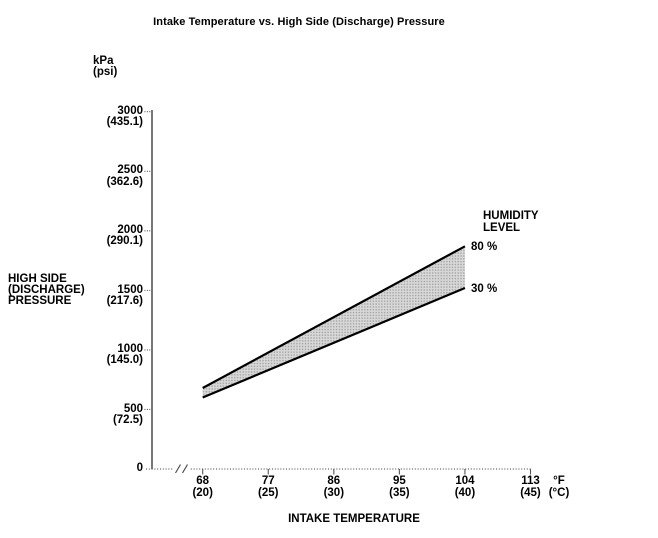 The width and height of the screenshot is (658, 538). I want to click on x-tick-label: 86 (30), so click(334, 487).